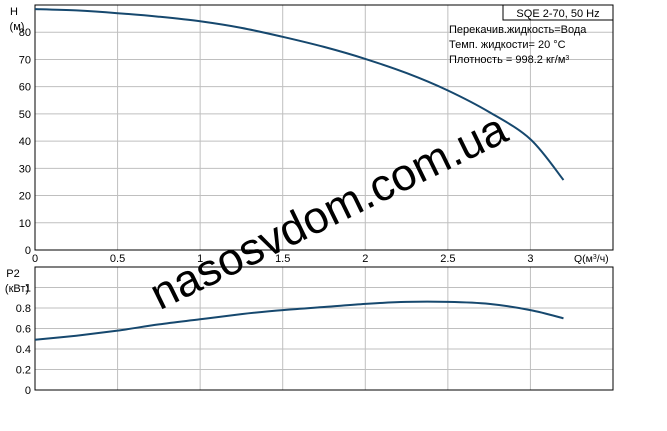 The height and width of the screenshot is (431, 667). I want to click on head-y-tick-labels: 0 10 20 30 40 50 60 70 80, so click(25, 142).